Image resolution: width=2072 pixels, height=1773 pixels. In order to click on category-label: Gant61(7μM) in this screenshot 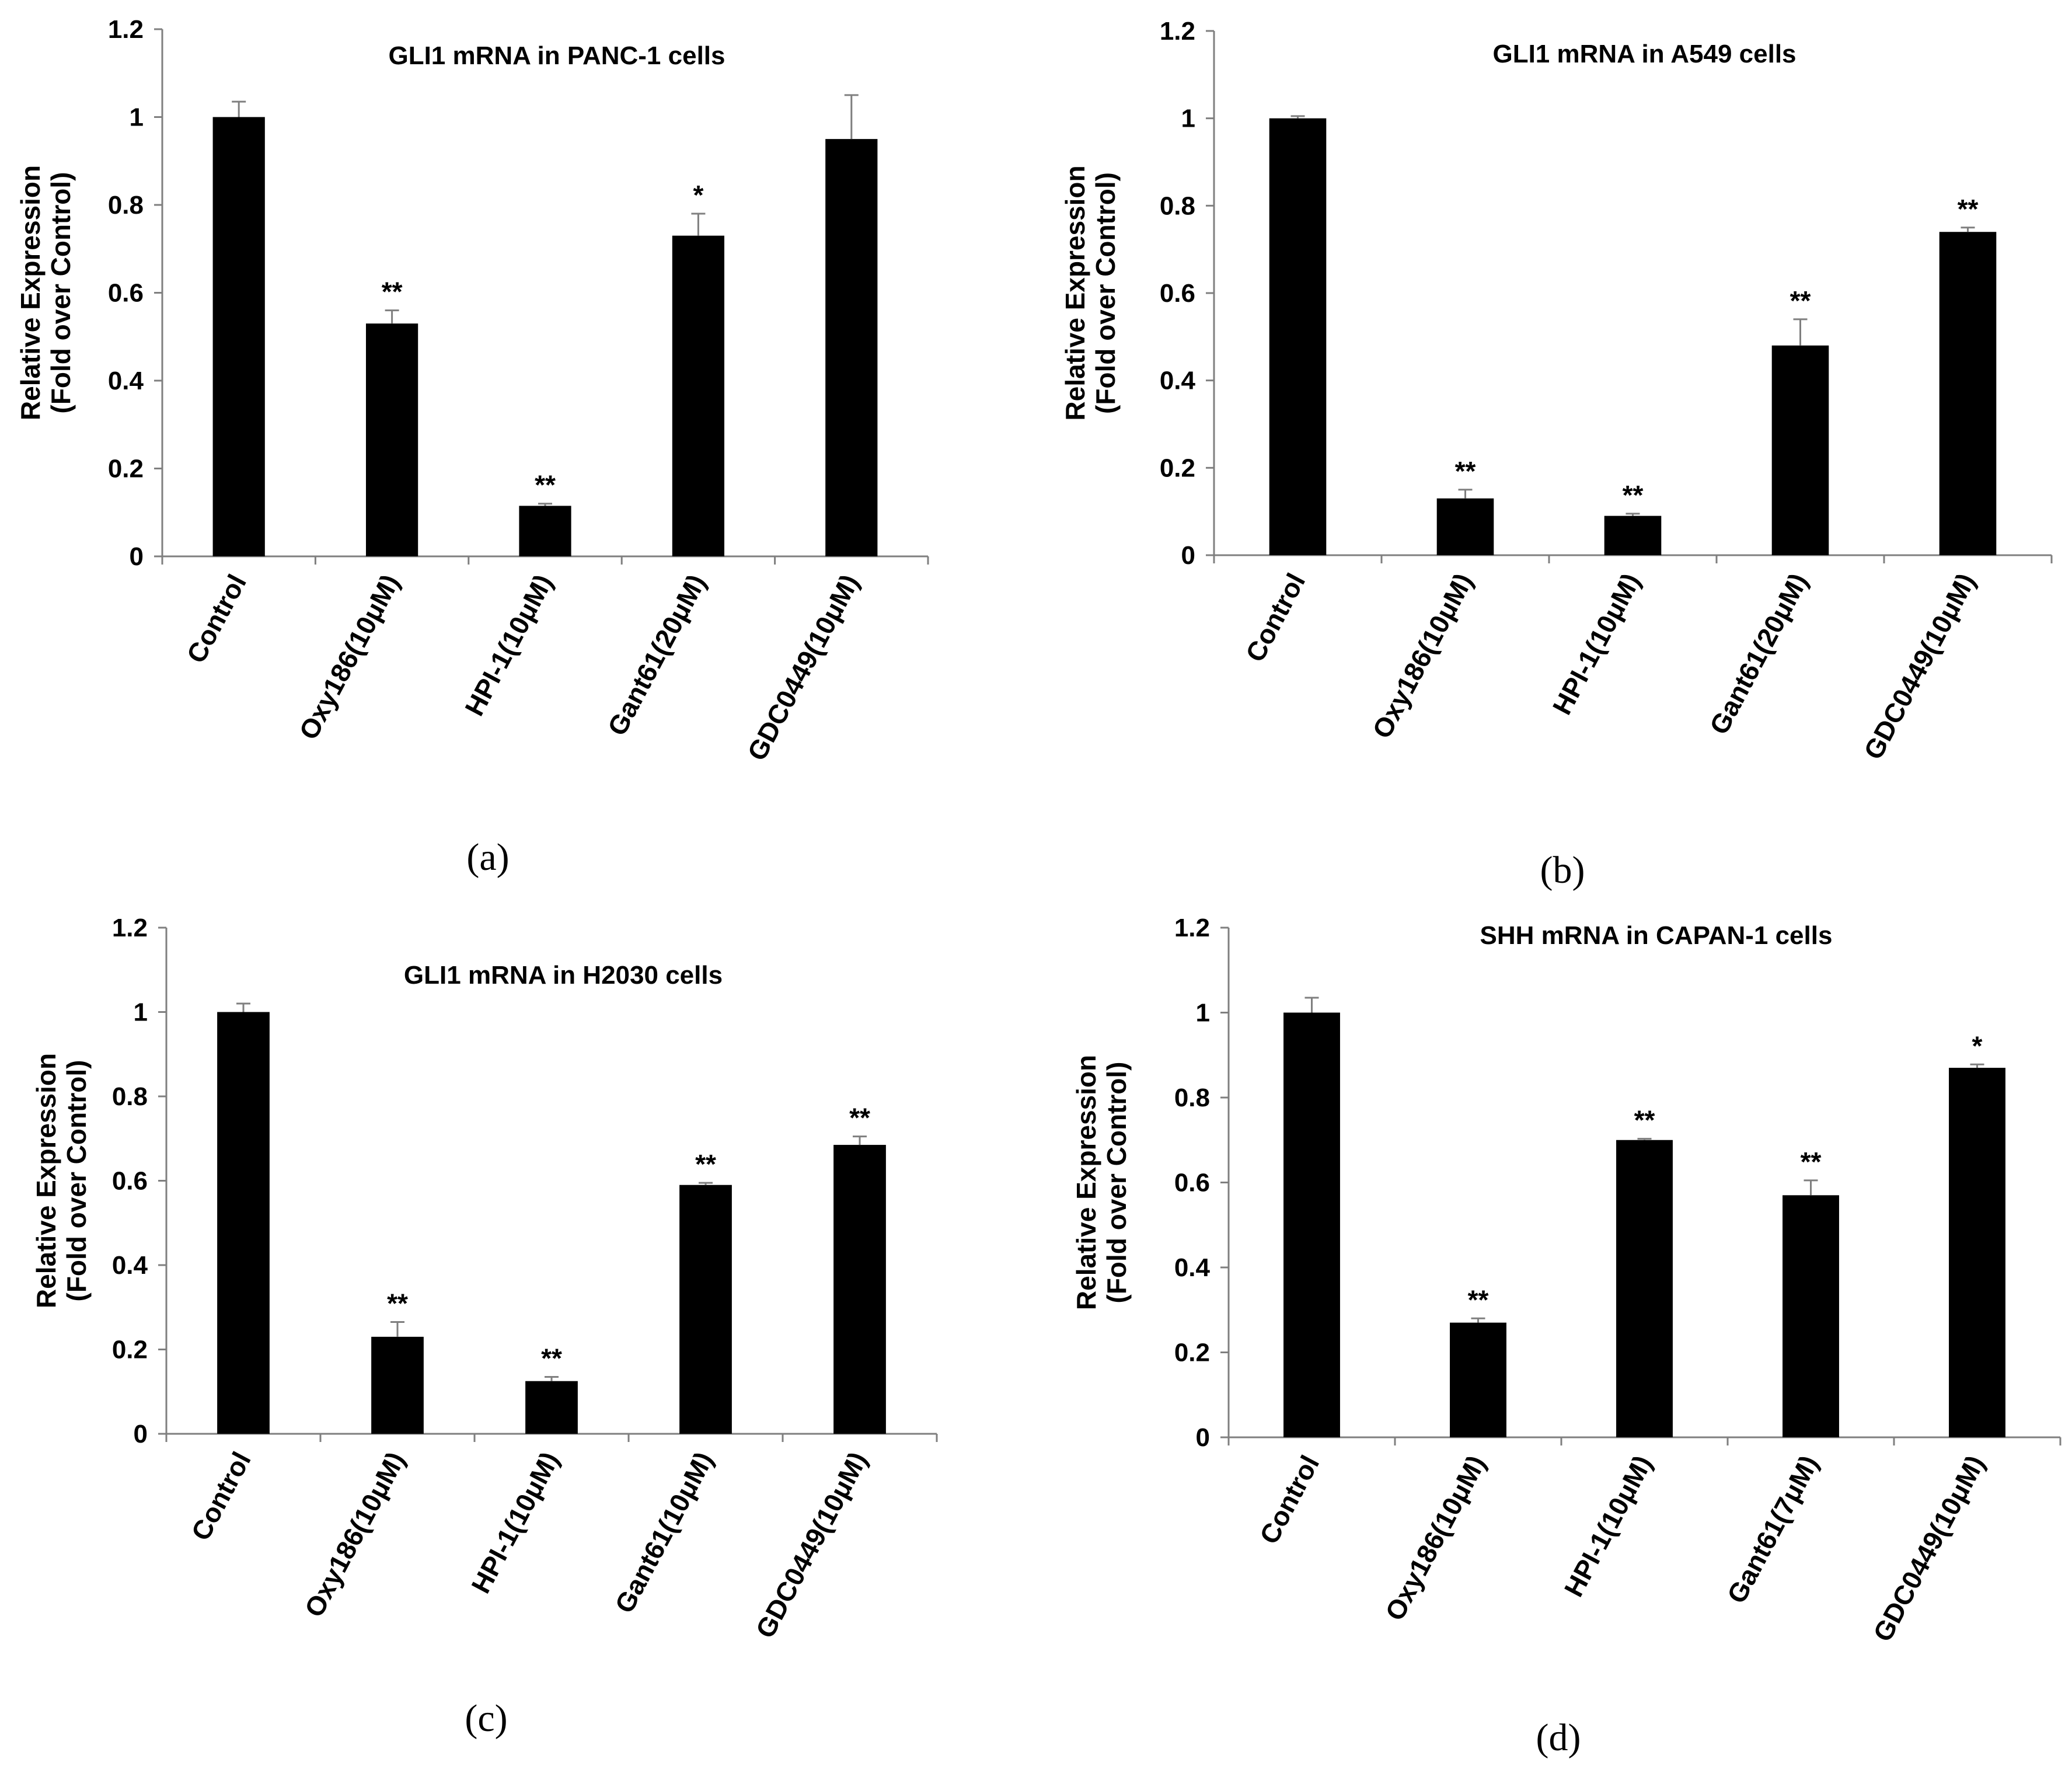, I will do `click(1773, 1529)`.